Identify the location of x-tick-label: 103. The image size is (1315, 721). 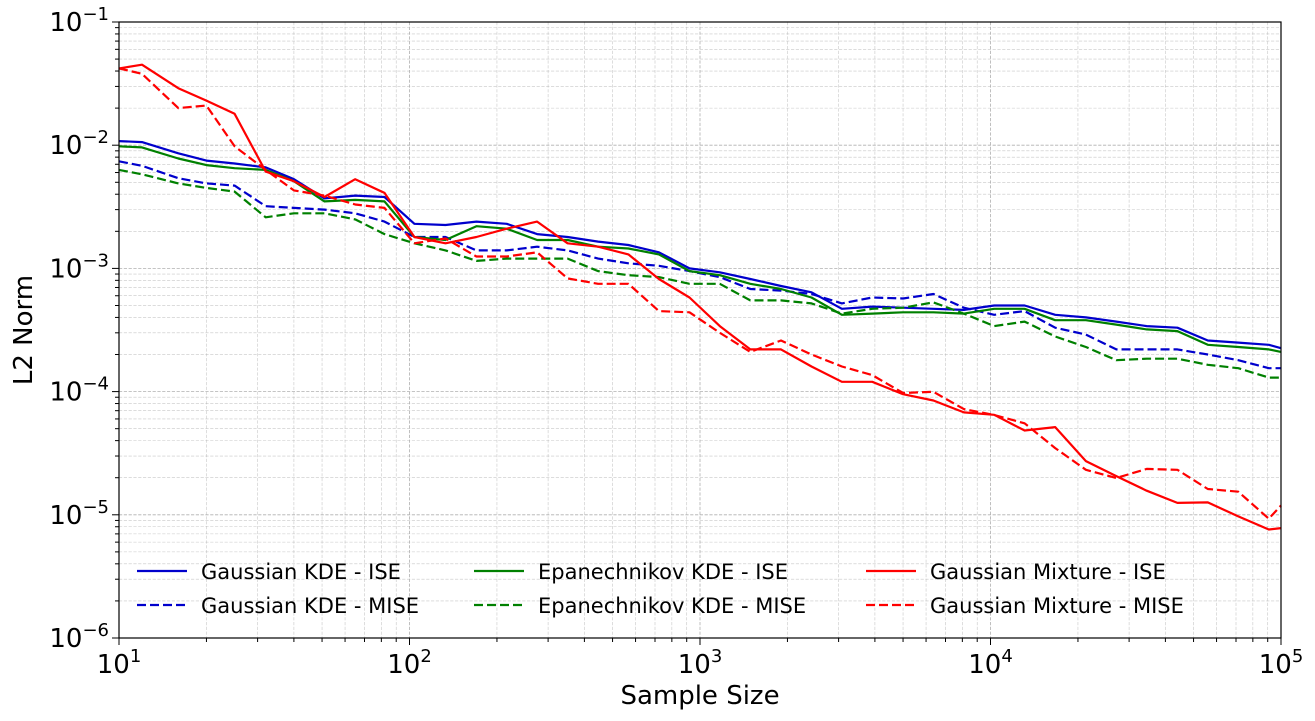
(700, 663).